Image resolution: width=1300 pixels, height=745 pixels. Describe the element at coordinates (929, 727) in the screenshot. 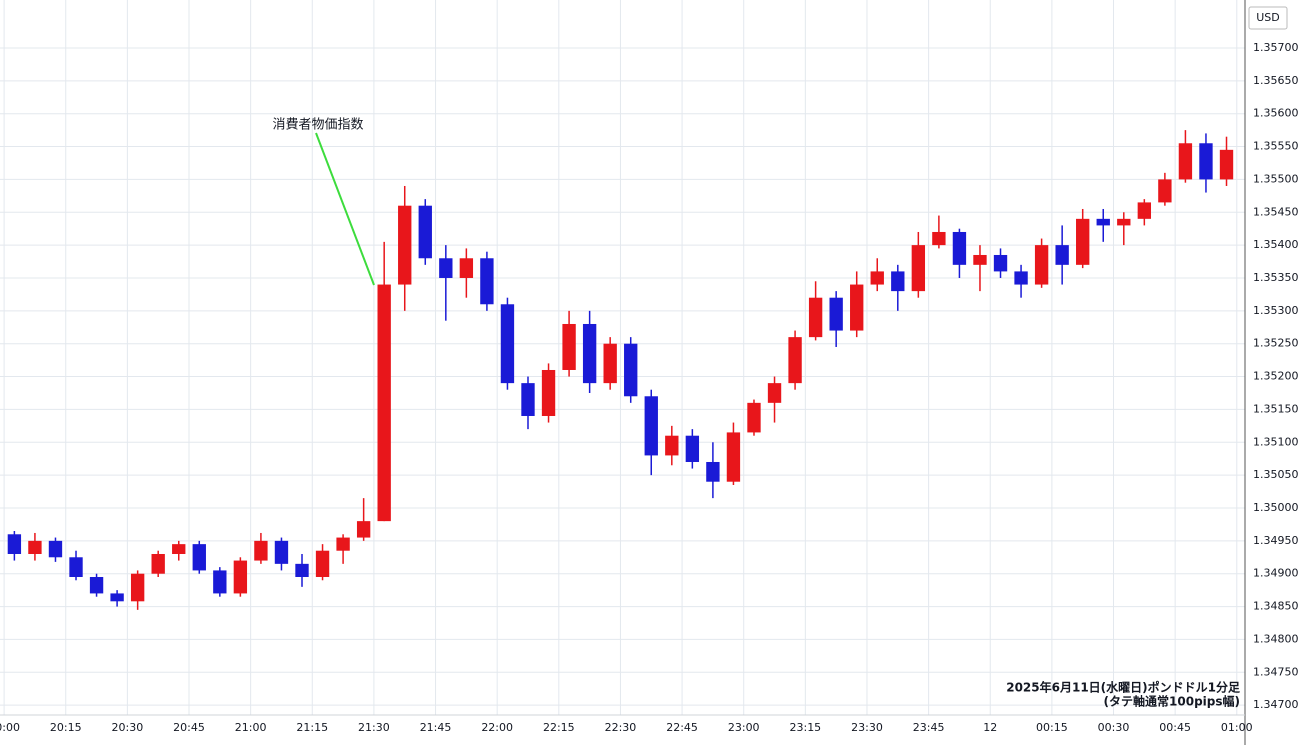

I see `x-tick-label: 23:45` at that location.